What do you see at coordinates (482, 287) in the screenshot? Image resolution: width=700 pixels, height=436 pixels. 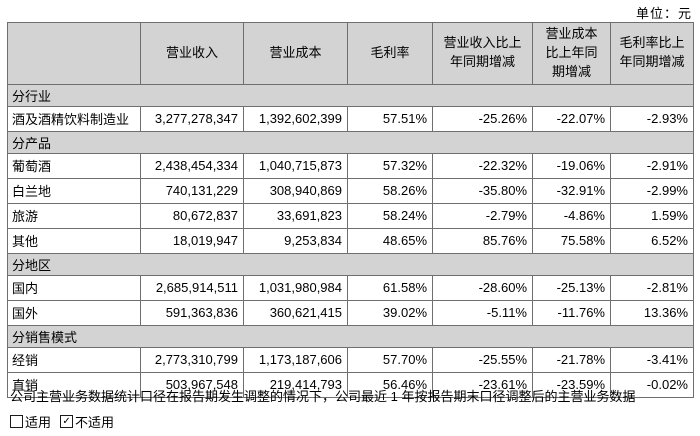 I see `cell-value: -28.60%` at bounding box center [482, 287].